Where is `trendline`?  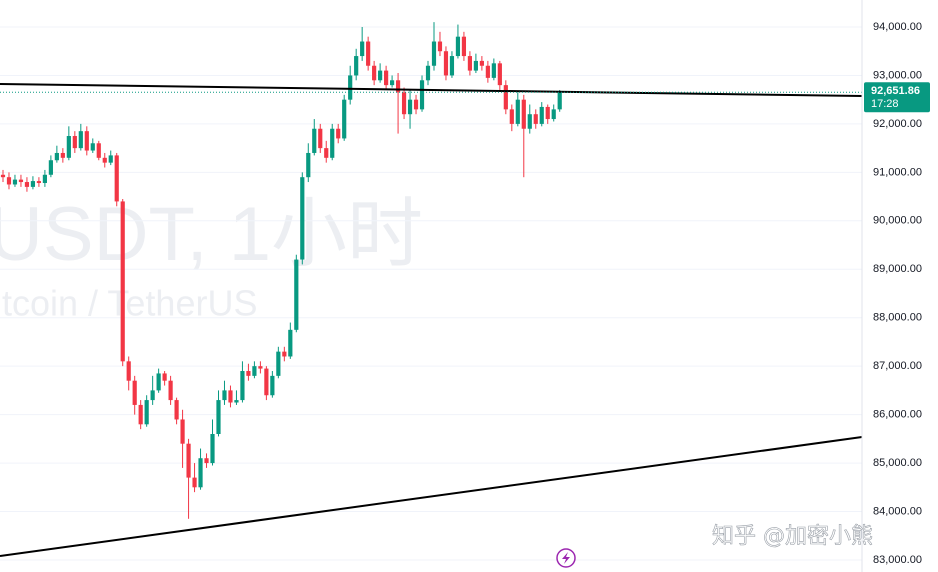
trendline is located at coordinates (431, 89).